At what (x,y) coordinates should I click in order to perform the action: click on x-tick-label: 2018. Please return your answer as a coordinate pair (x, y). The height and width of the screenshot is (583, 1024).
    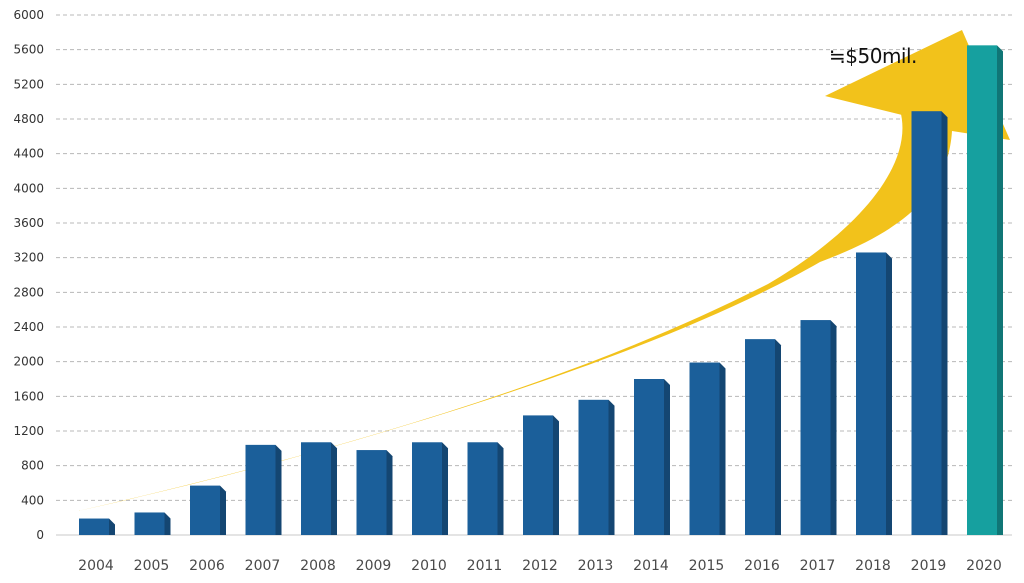
    Looking at the image, I should click on (873, 566).